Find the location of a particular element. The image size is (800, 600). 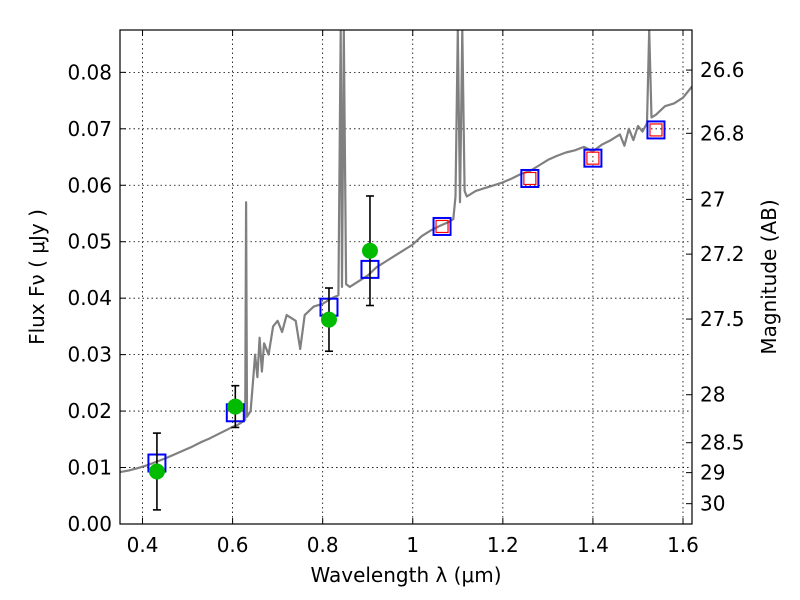

x-tick-label: 0.4 is located at coordinates (143, 545).